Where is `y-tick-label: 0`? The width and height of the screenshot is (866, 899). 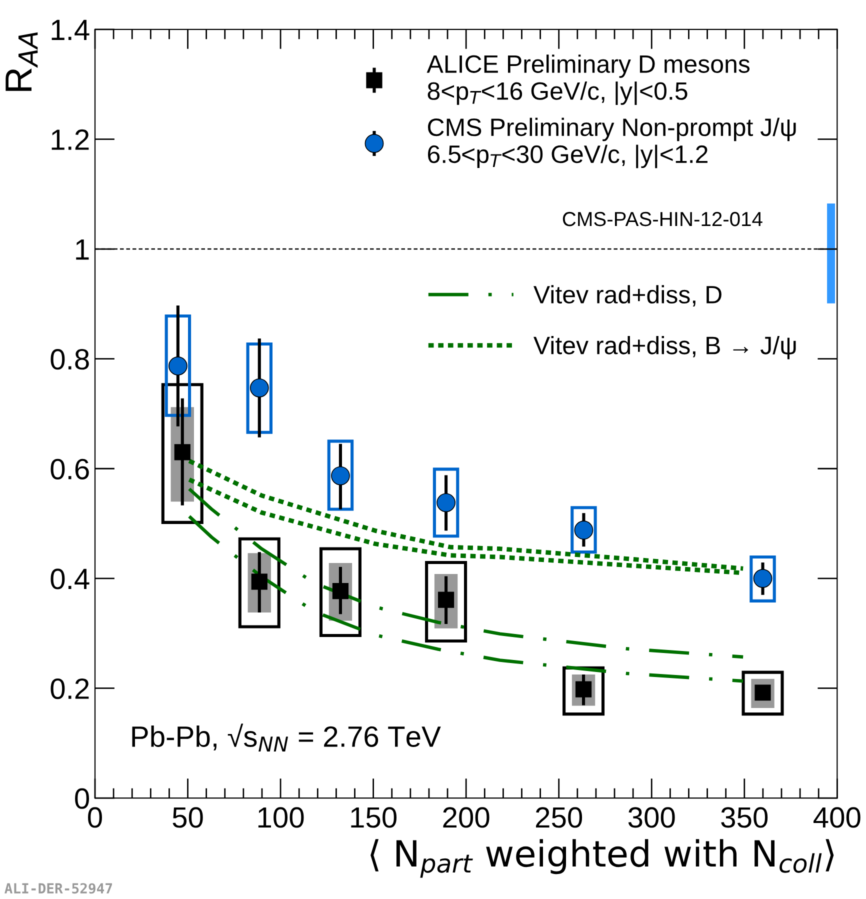 y-tick-label: 0 is located at coordinates (82, 798).